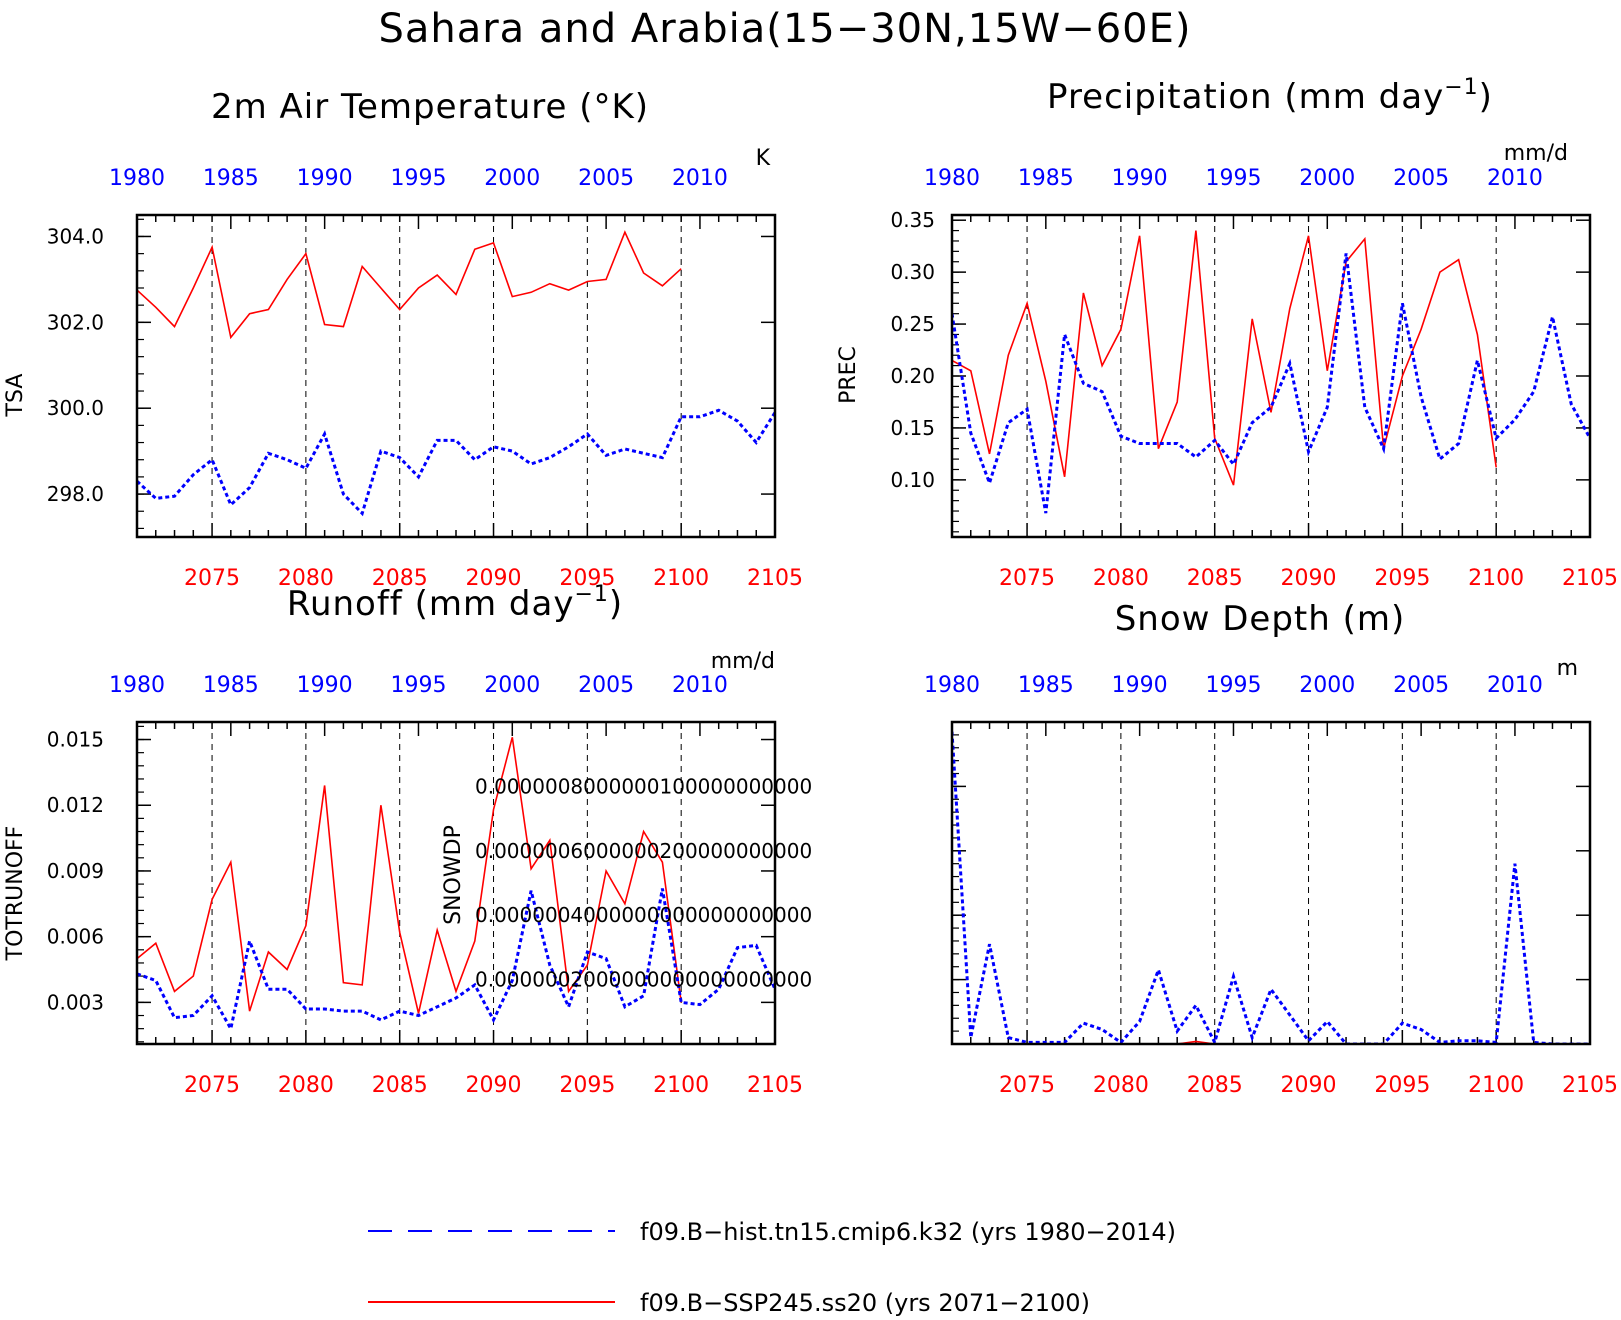  Describe the element at coordinates (912, 480) in the screenshot. I see `y-tick-label: 0.10` at that location.